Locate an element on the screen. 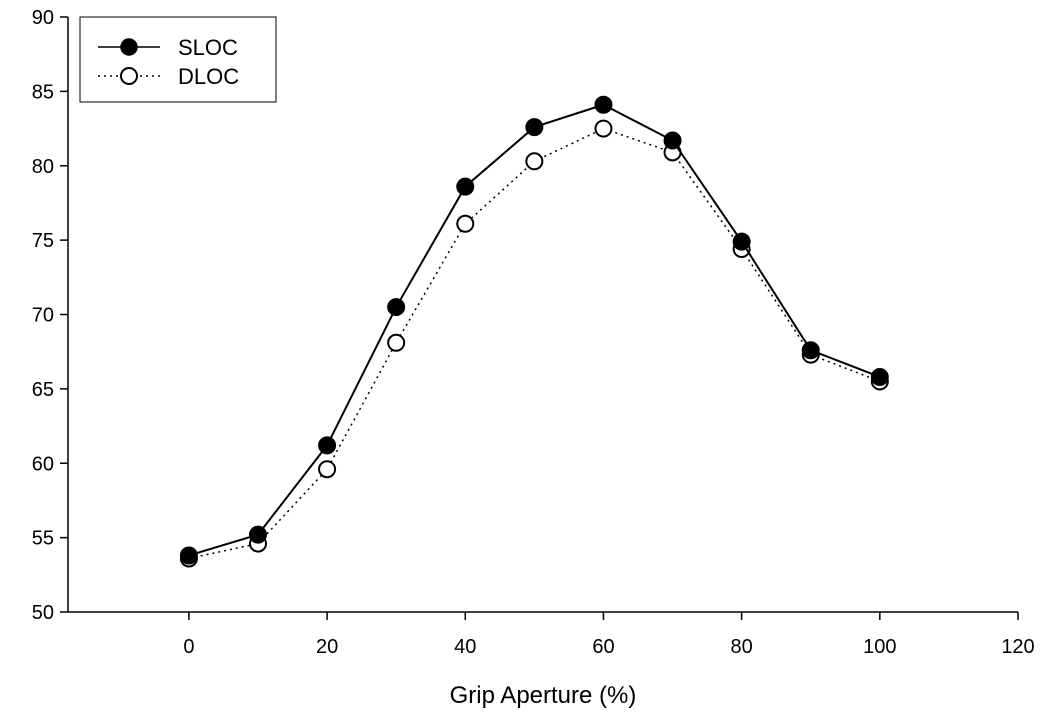 The image size is (1054, 717). y-tick-label: 50 is located at coordinates (43, 613).